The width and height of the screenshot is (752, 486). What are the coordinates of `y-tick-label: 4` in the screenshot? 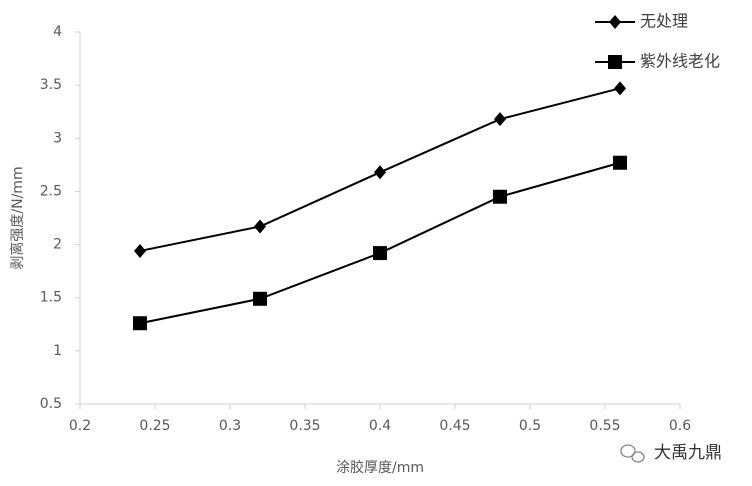 It's located at (57, 32).